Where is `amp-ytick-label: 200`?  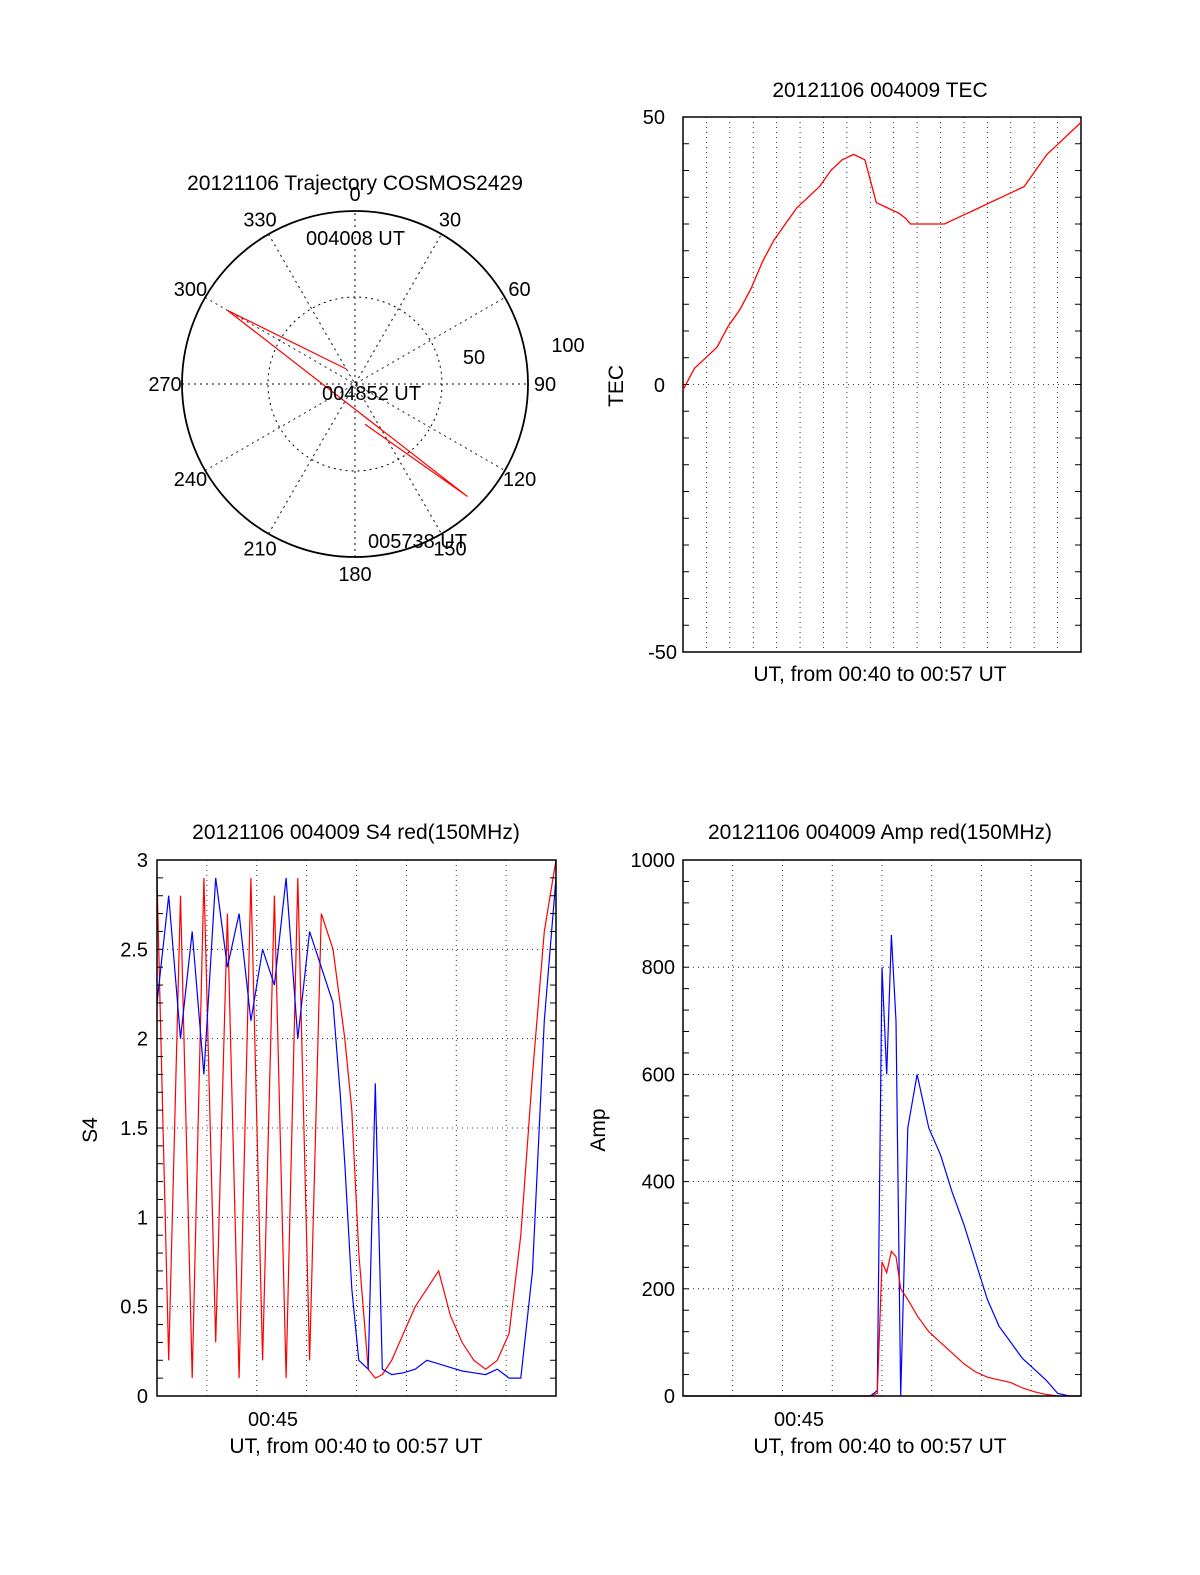 amp-ytick-label: 200 is located at coordinates (658, 1290).